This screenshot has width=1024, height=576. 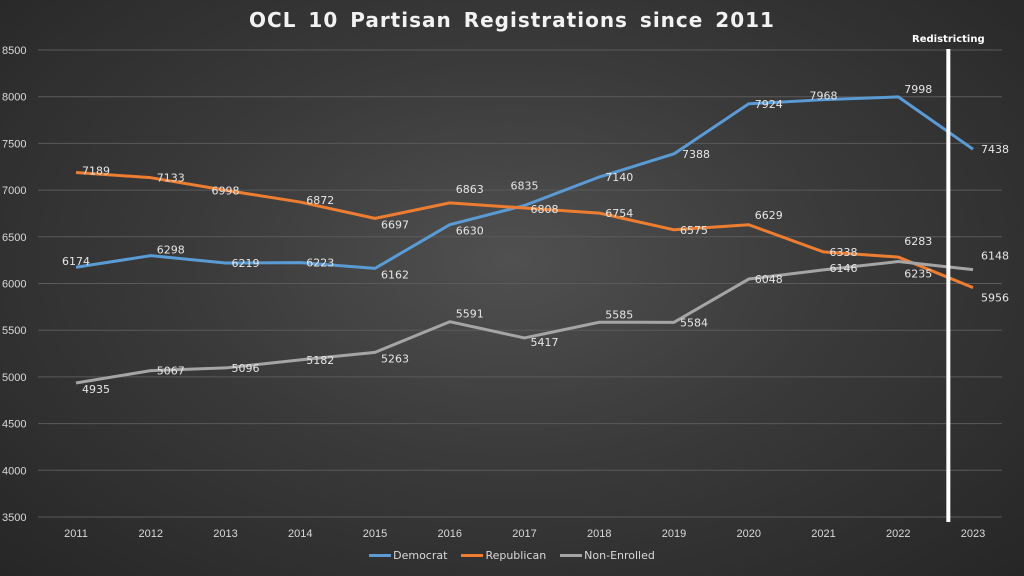 What do you see at coordinates (545, 209) in the screenshot?
I see `data-label: 6808` at bounding box center [545, 209].